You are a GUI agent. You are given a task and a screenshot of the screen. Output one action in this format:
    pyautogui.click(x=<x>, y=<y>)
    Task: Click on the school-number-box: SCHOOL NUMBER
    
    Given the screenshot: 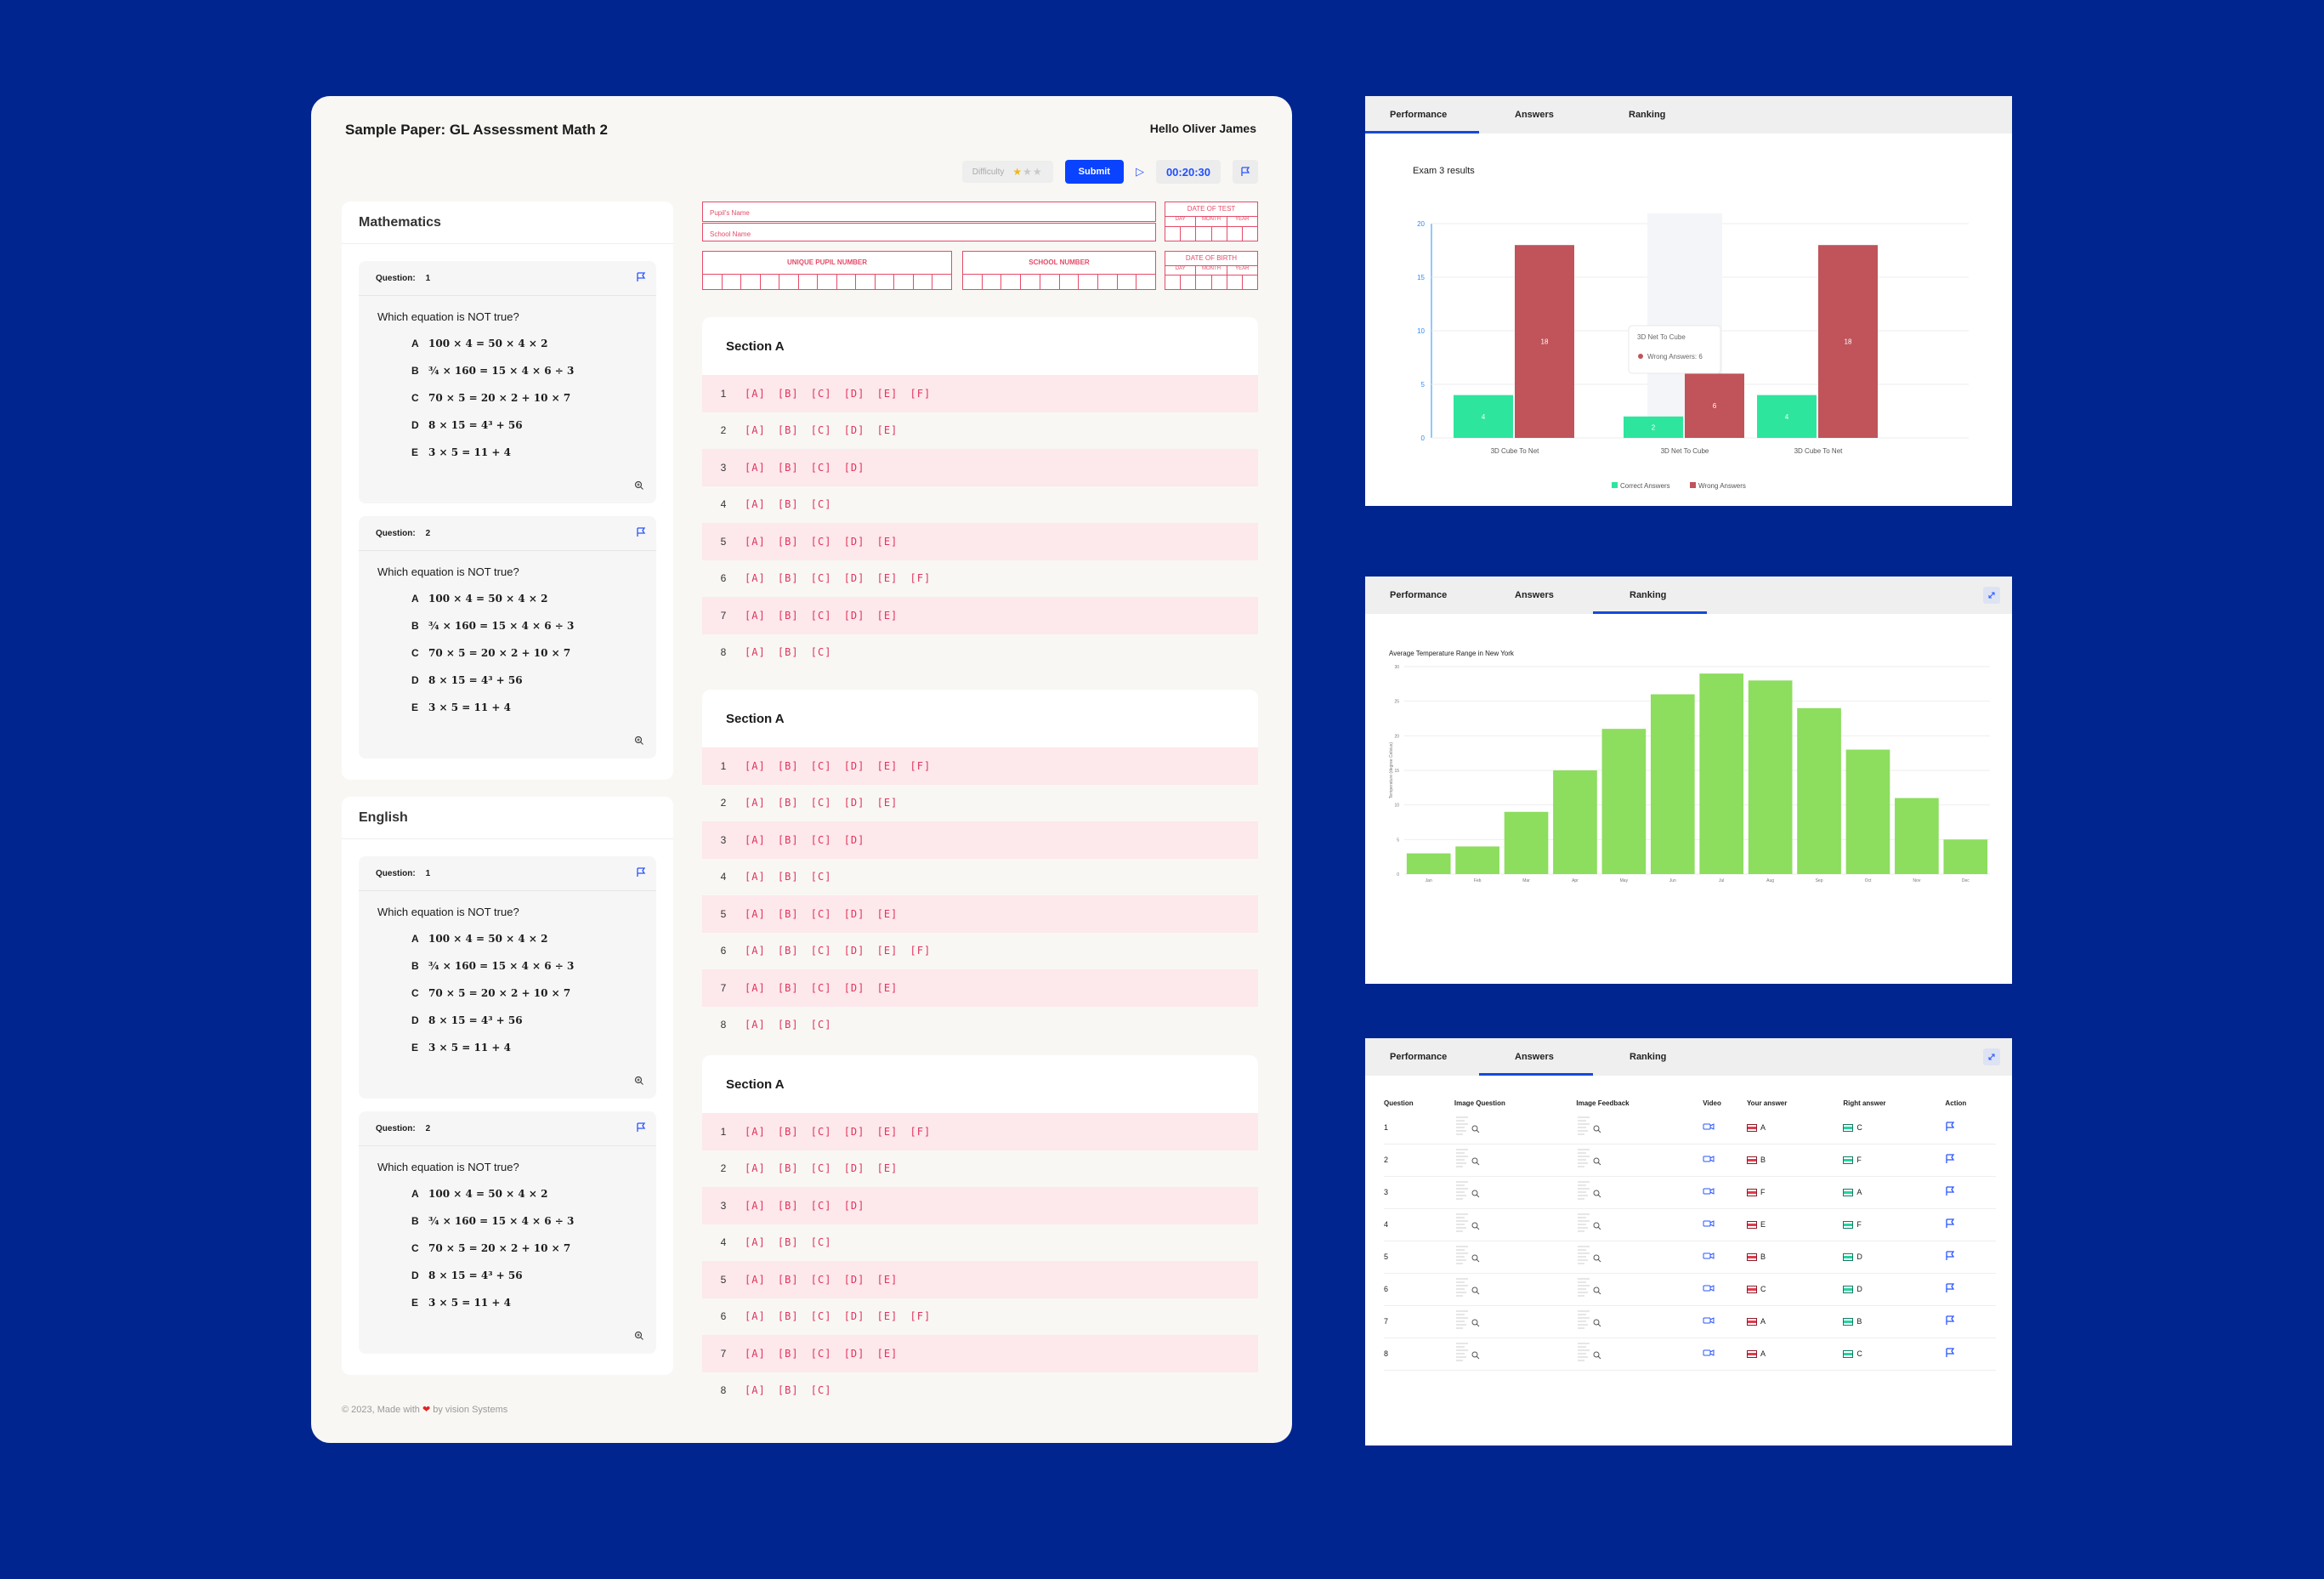 What is the action you would take?
    pyautogui.click(x=1059, y=270)
    